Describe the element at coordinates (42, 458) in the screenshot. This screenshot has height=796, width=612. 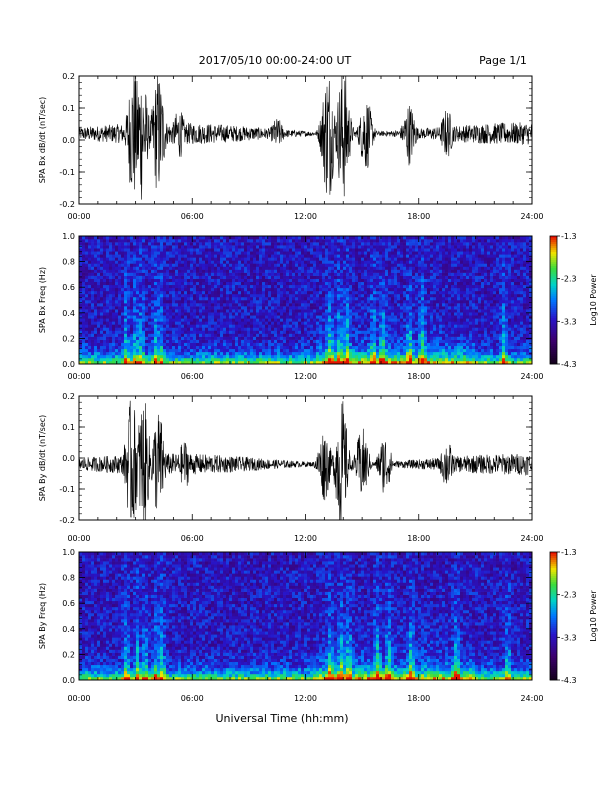
I see `y-axis-label: SPA By dB/dt (nT/sec)` at that location.